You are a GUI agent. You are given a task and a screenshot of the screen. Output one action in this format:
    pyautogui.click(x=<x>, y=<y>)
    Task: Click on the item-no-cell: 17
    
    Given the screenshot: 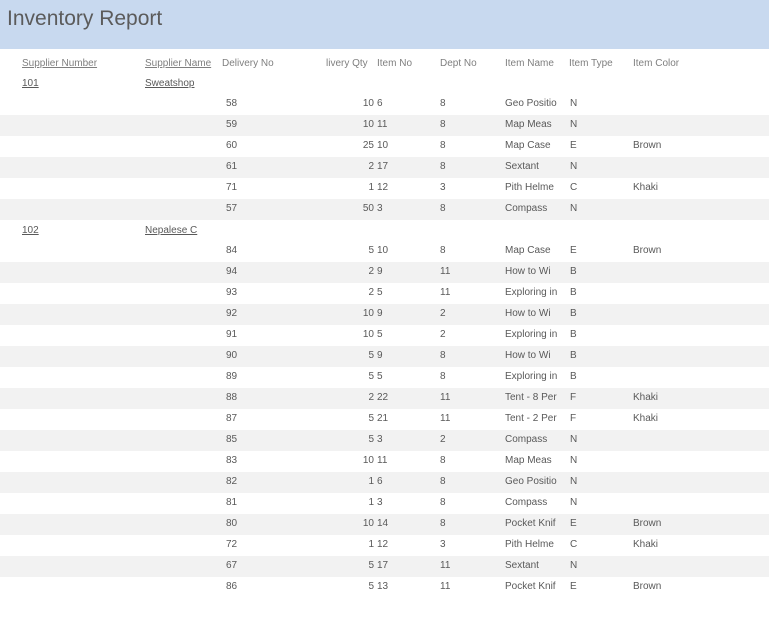 What is the action you would take?
    pyautogui.click(x=383, y=565)
    